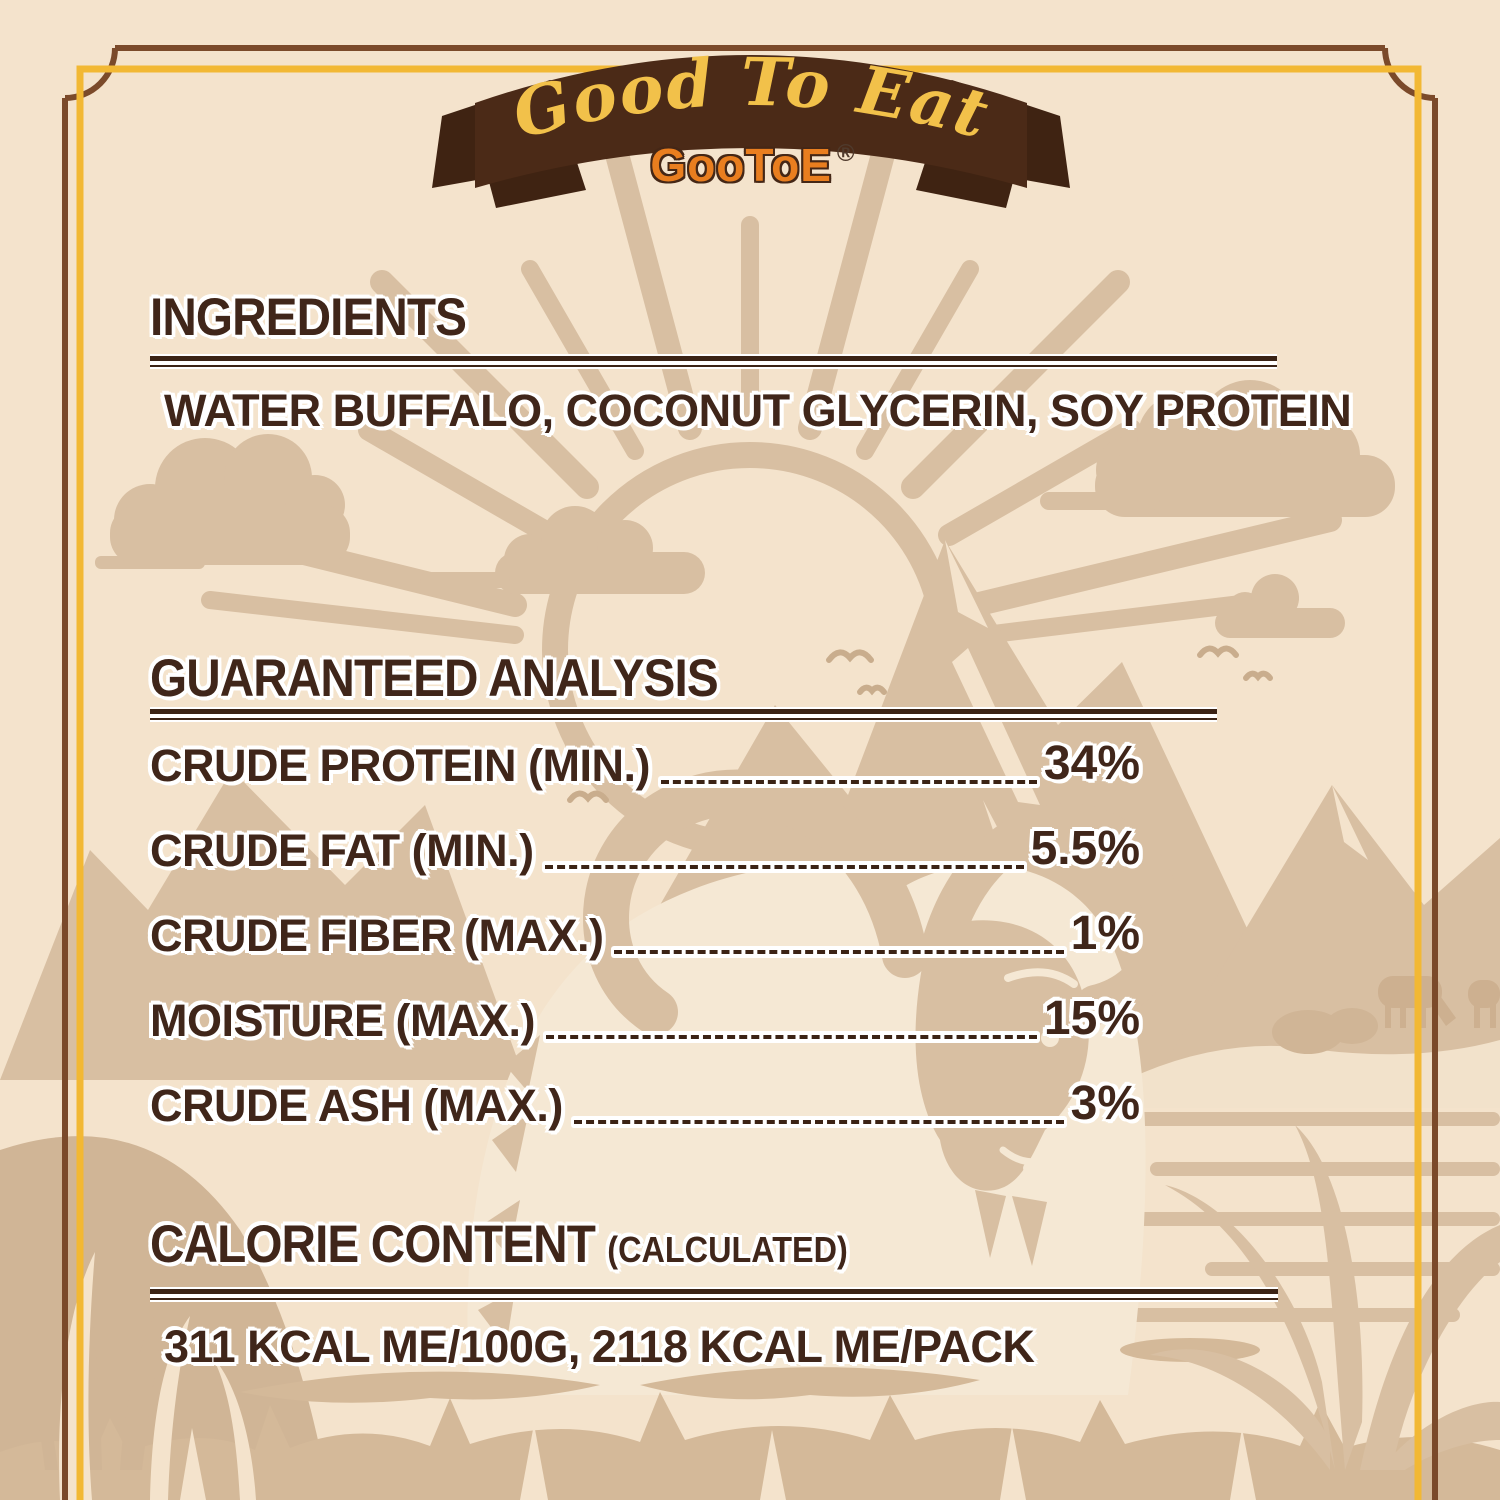 The height and width of the screenshot is (1500, 1500). I want to click on guaranteed-analysis-section-heading: GUARANTEED ANALYSIS, so click(465, 678).